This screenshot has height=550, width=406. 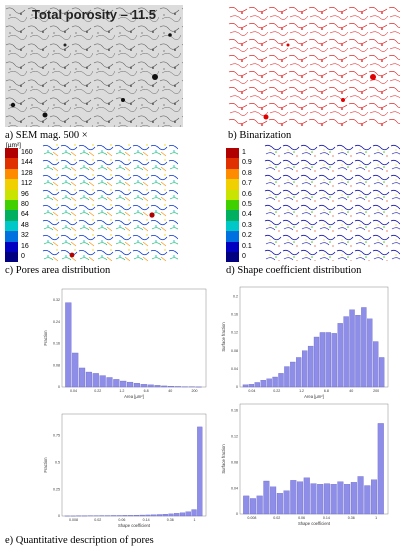 I want to click on plot-frame, so click(x=134, y=338).